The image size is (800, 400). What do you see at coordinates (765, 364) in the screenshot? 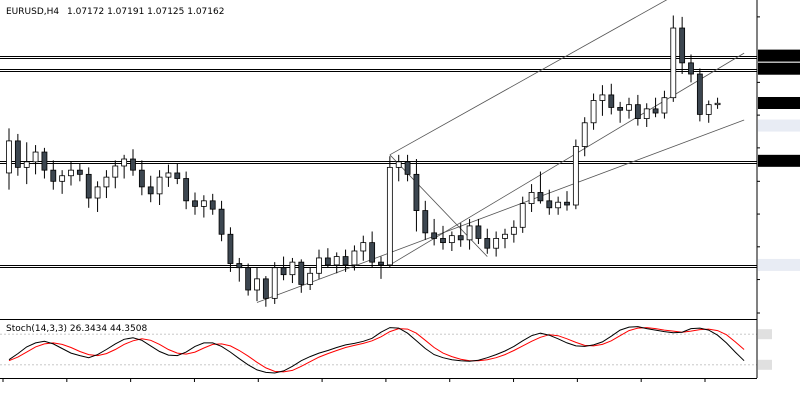
I see `osc-tag-bg` at bounding box center [765, 364].